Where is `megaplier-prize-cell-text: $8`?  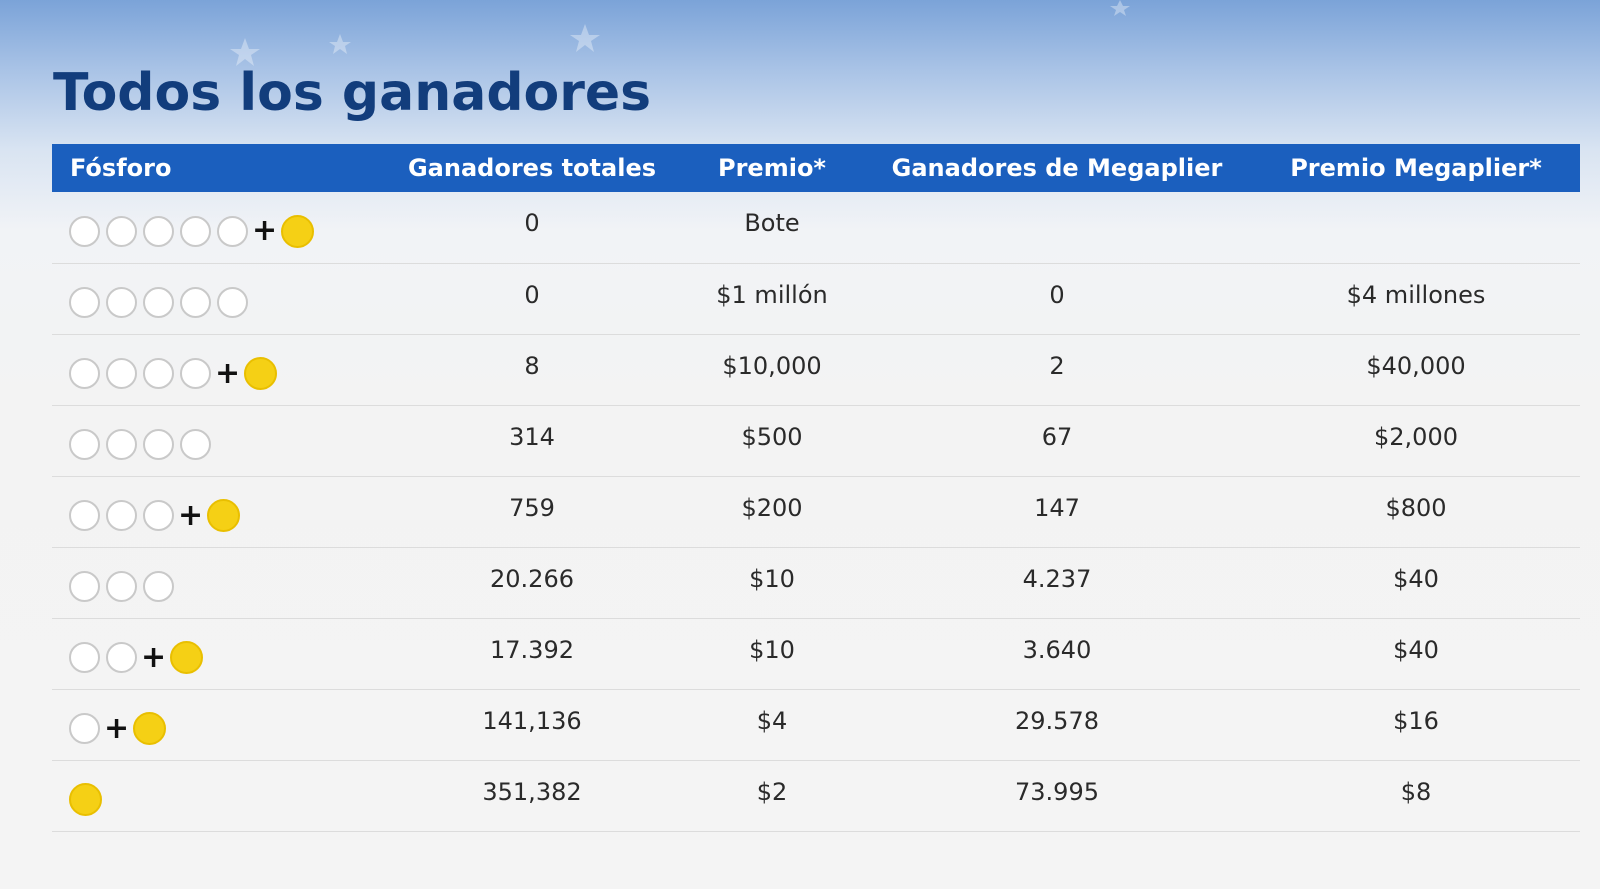 megaplier-prize-cell-text: $8 is located at coordinates (1416, 791).